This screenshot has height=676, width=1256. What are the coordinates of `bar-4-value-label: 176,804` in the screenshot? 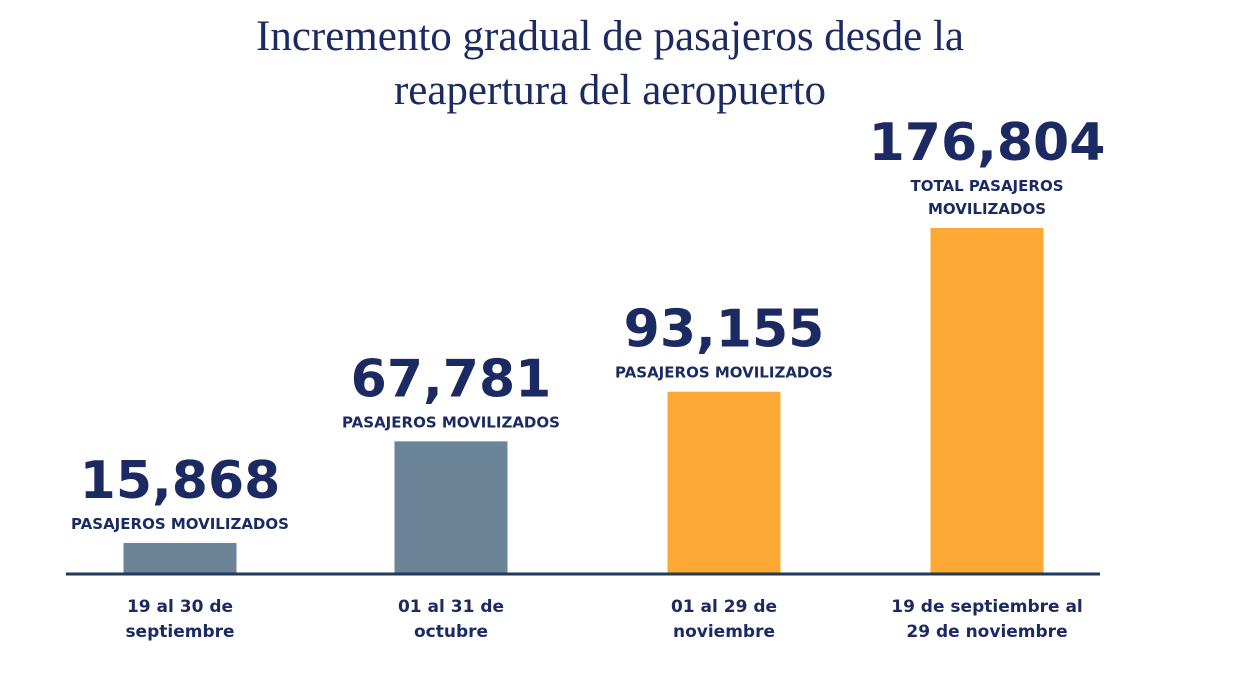 It's located at (987, 143).